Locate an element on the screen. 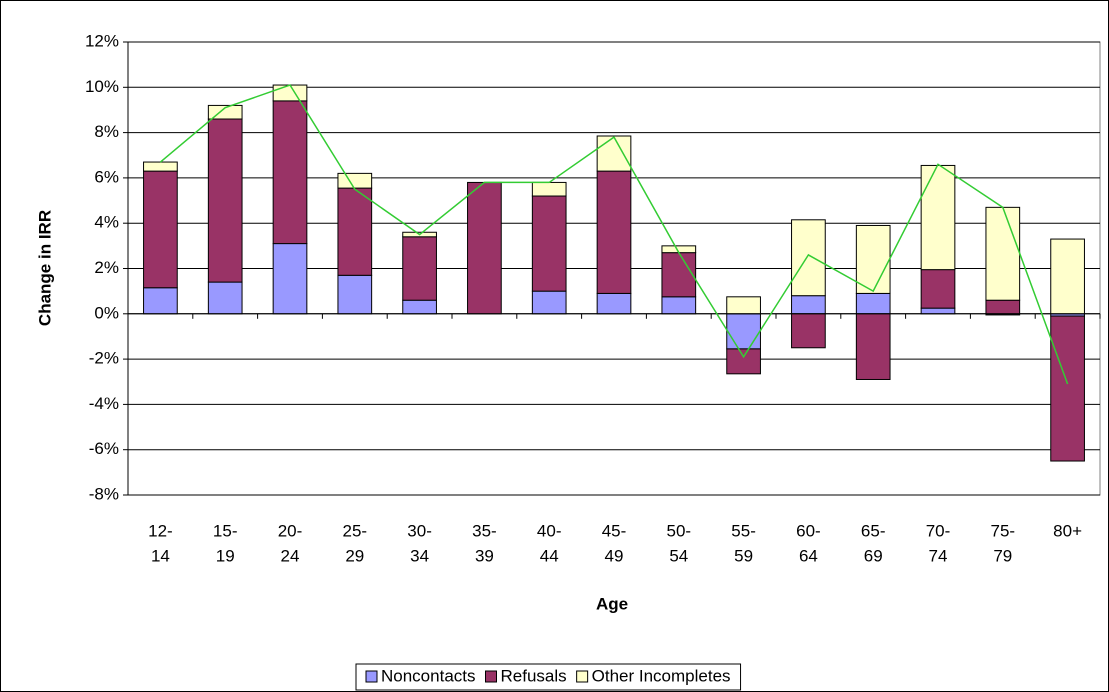  x-tick-label: 55- is located at coordinates (743, 530).